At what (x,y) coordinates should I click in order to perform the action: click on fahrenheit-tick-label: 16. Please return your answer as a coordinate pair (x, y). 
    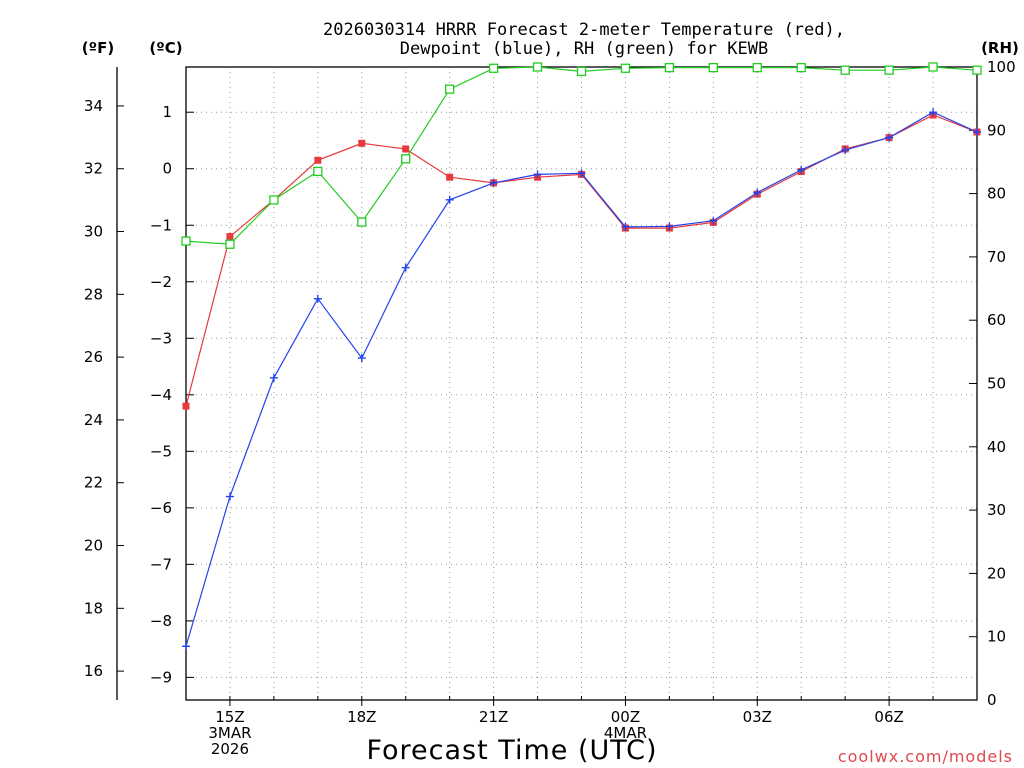
    Looking at the image, I should click on (93, 671).